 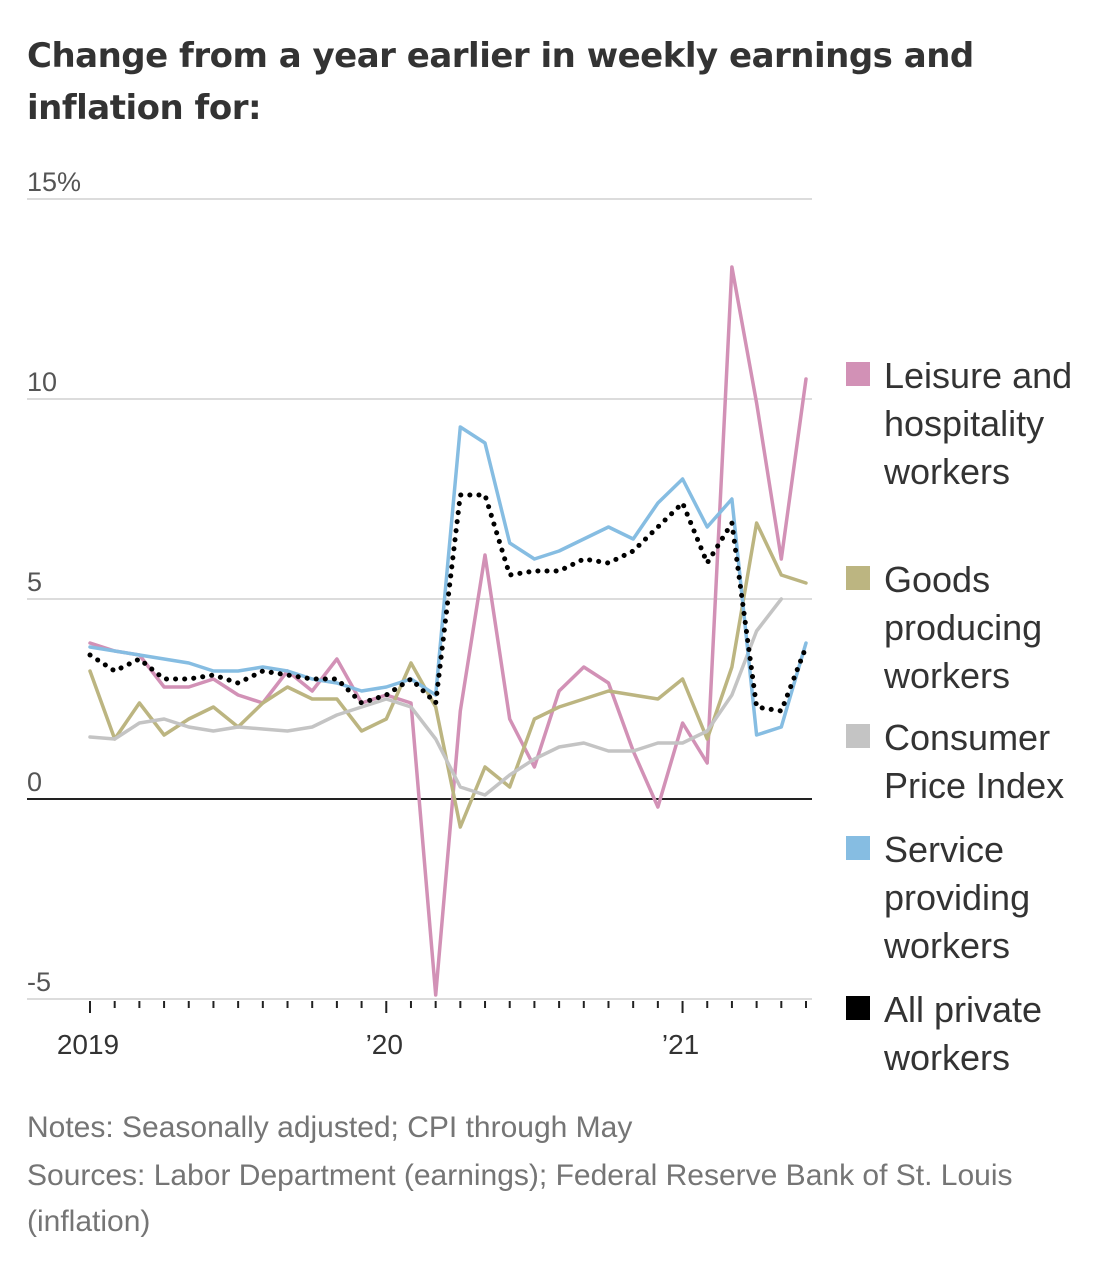 What do you see at coordinates (34, 782) in the screenshot?
I see `y-tick-label: 0` at bounding box center [34, 782].